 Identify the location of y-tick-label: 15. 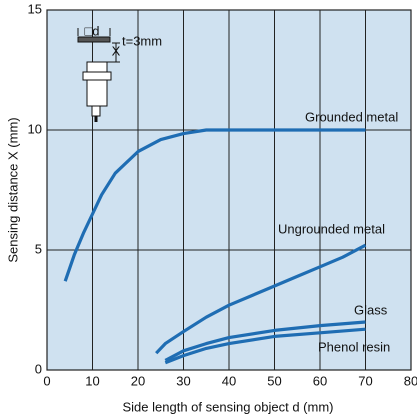
(35, 8).